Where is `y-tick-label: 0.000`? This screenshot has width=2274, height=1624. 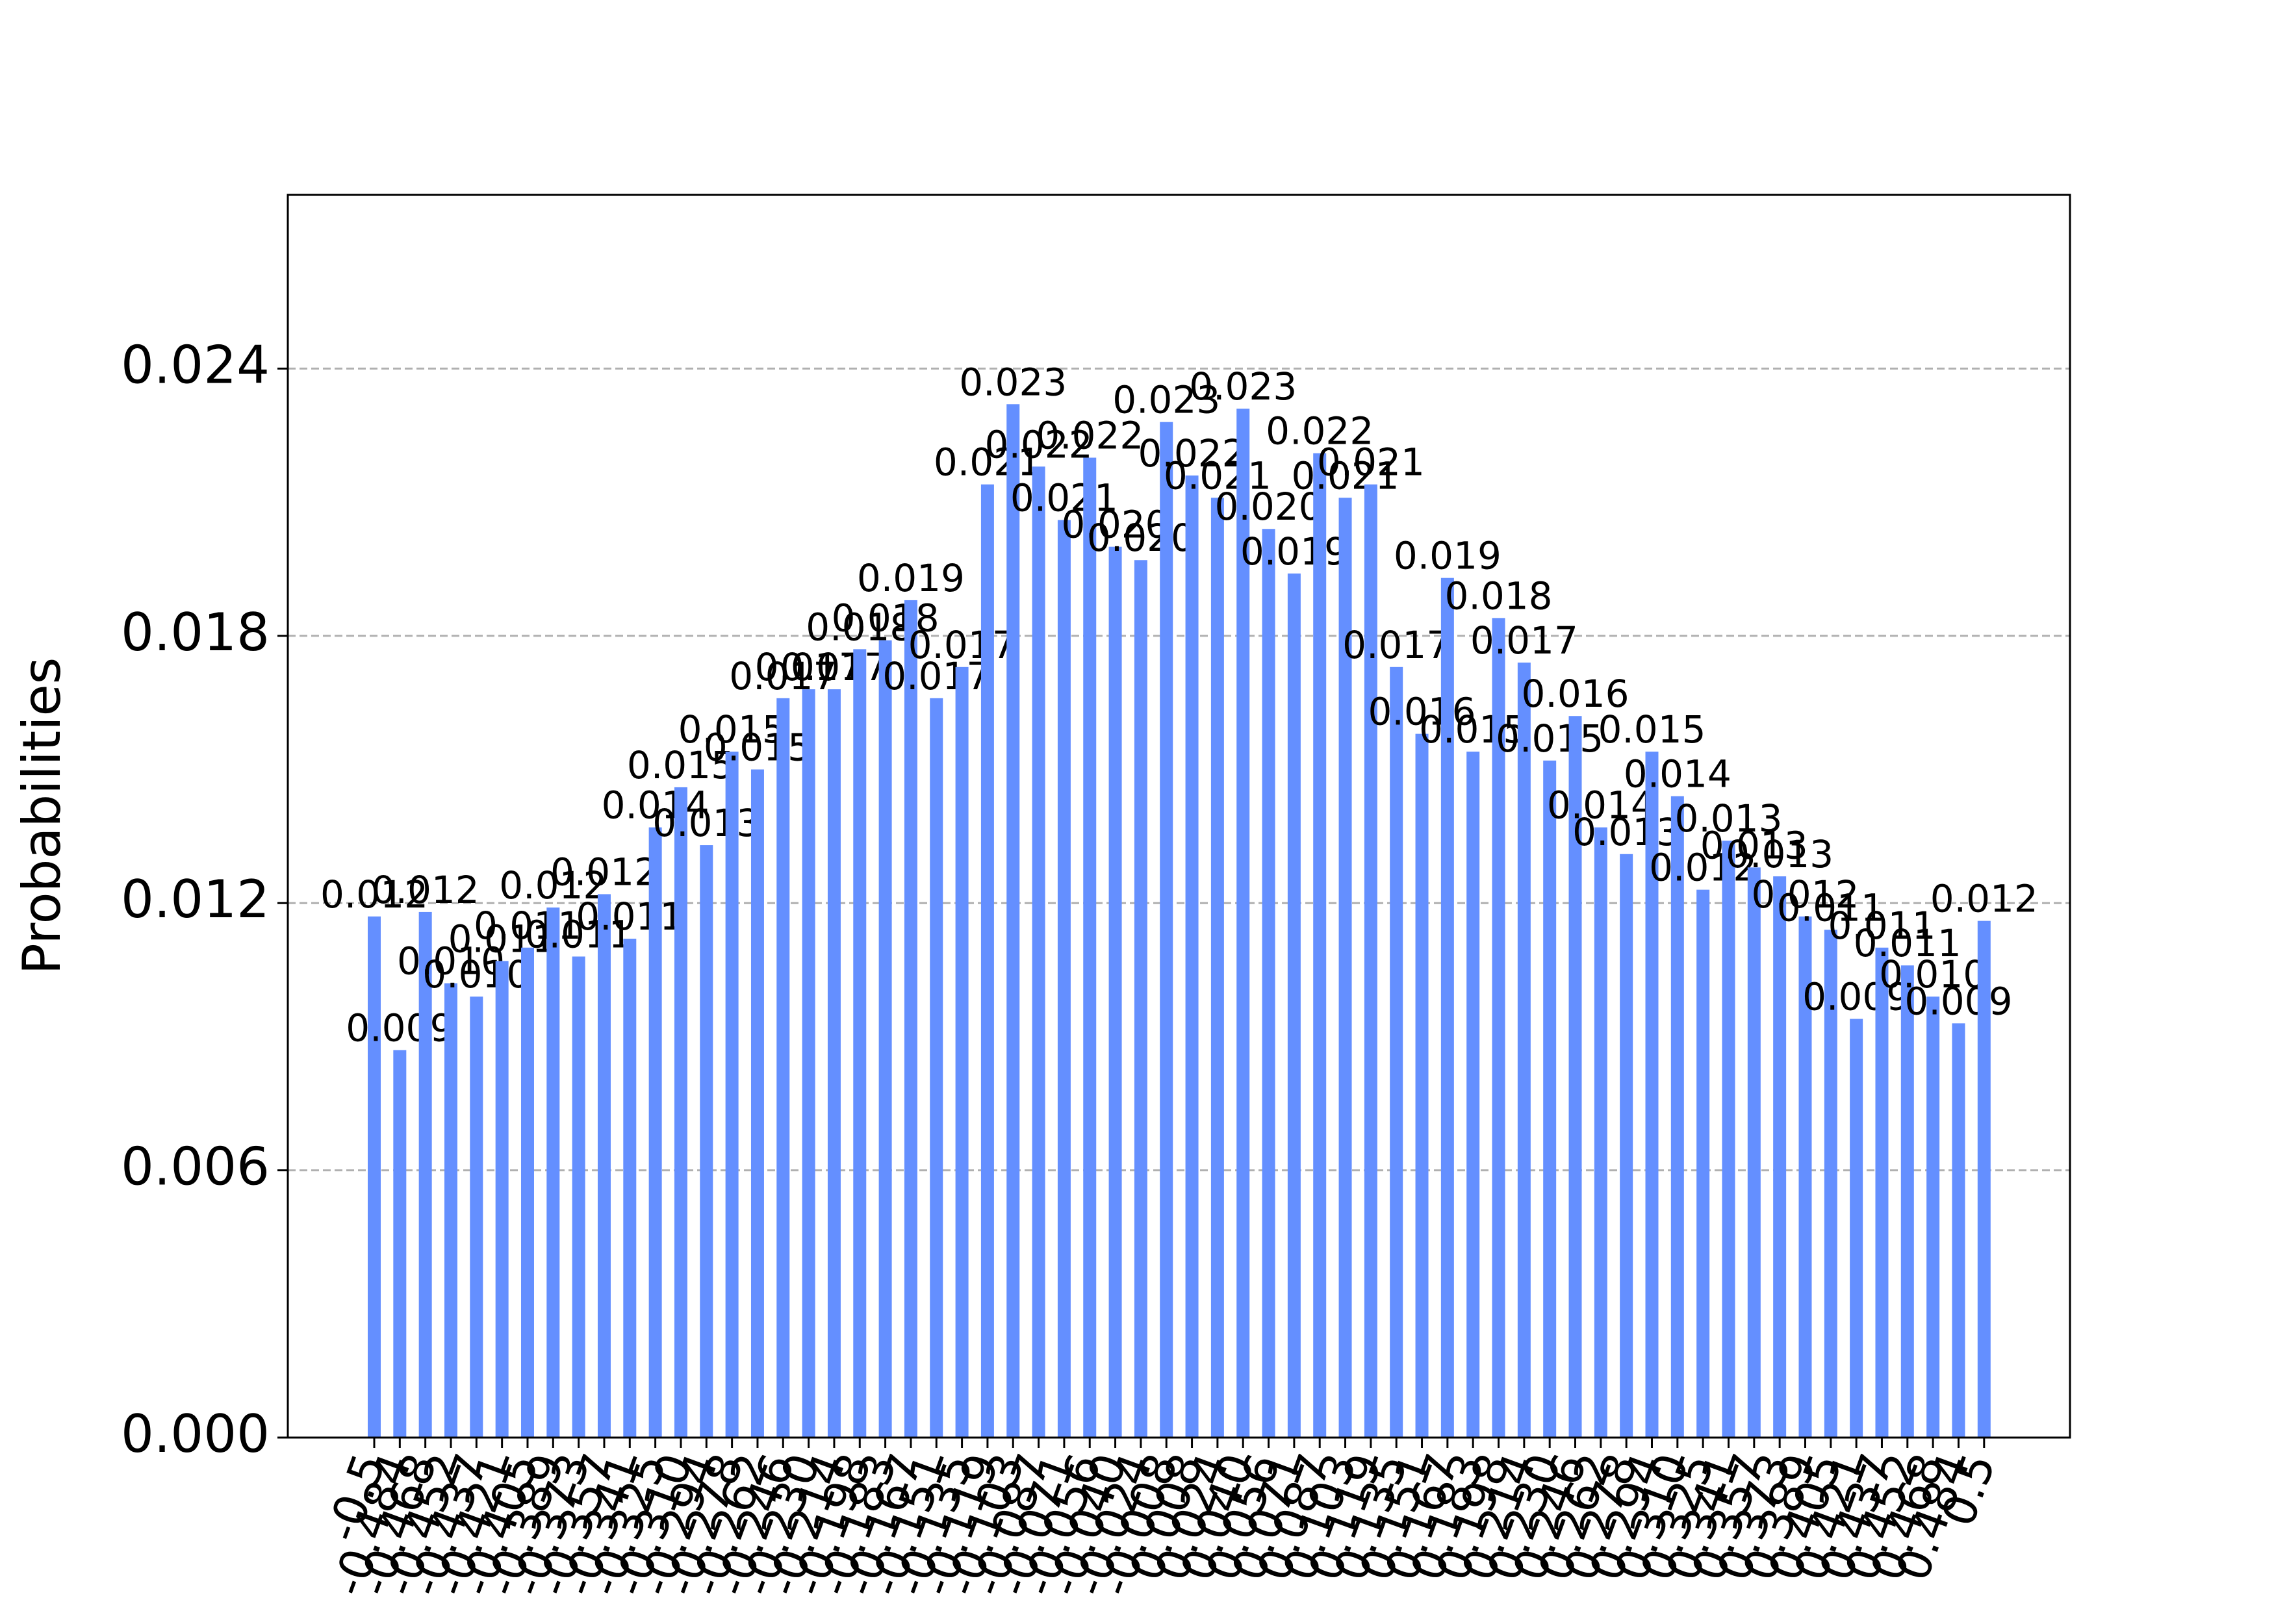
y-tick-label: 0.000 is located at coordinates (195, 1434).